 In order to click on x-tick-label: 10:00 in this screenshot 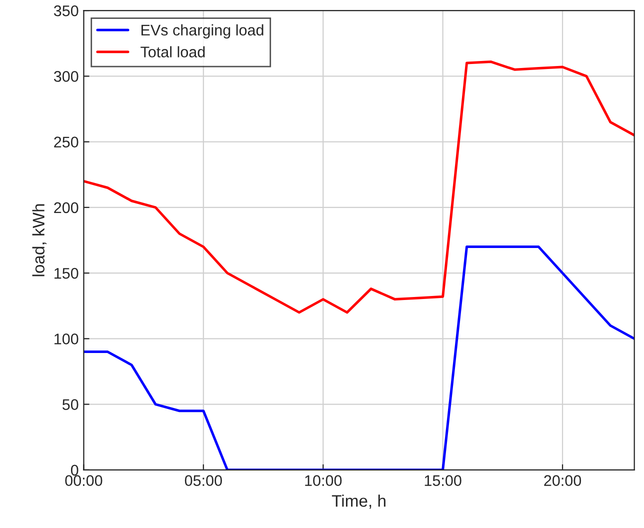, I will do `click(323, 480)`.